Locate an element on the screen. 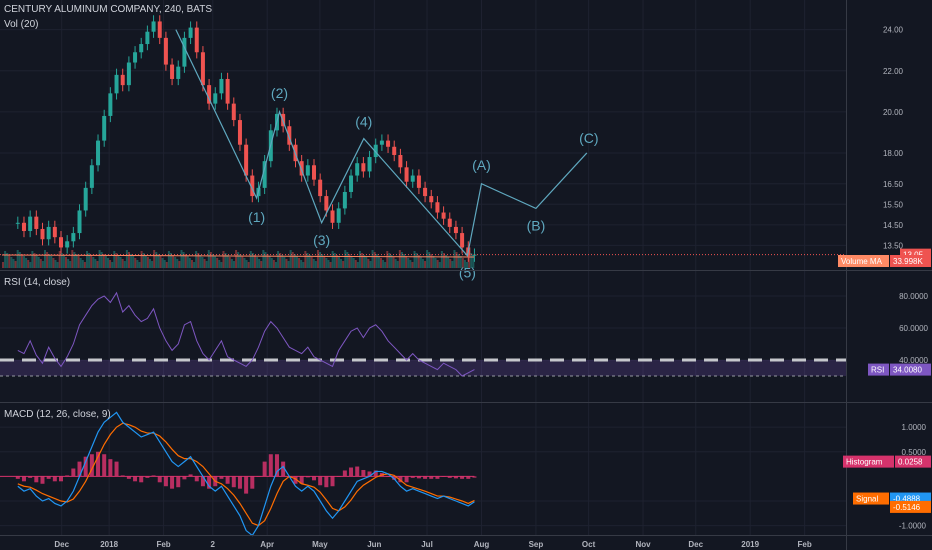 The height and width of the screenshot is (550, 932). histogram-tag-text: 0.0258 is located at coordinates (910, 462).